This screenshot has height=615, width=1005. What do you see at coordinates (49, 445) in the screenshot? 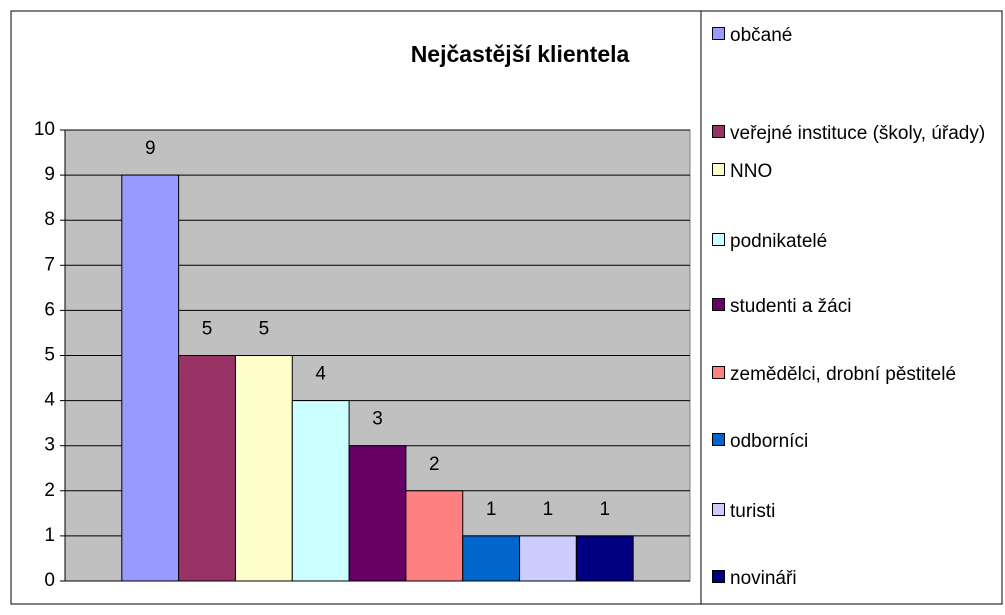
I see `y-tick-label: 3` at bounding box center [49, 445].